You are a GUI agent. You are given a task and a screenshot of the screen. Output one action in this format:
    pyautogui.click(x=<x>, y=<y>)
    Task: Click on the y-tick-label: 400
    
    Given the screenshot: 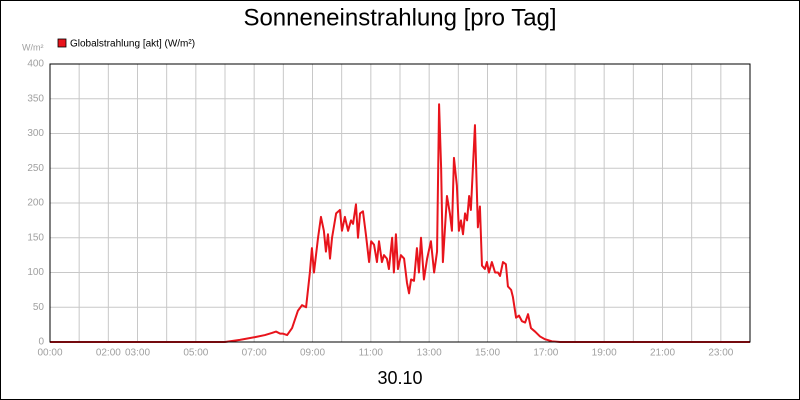 What is the action you would take?
    pyautogui.click(x=35, y=64)
    